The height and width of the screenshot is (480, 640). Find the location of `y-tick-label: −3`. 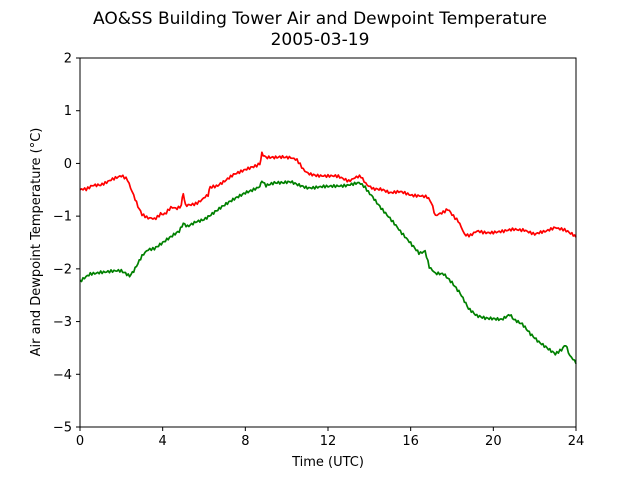

y-tick-label: −3 is located at coordinates (62, 322).